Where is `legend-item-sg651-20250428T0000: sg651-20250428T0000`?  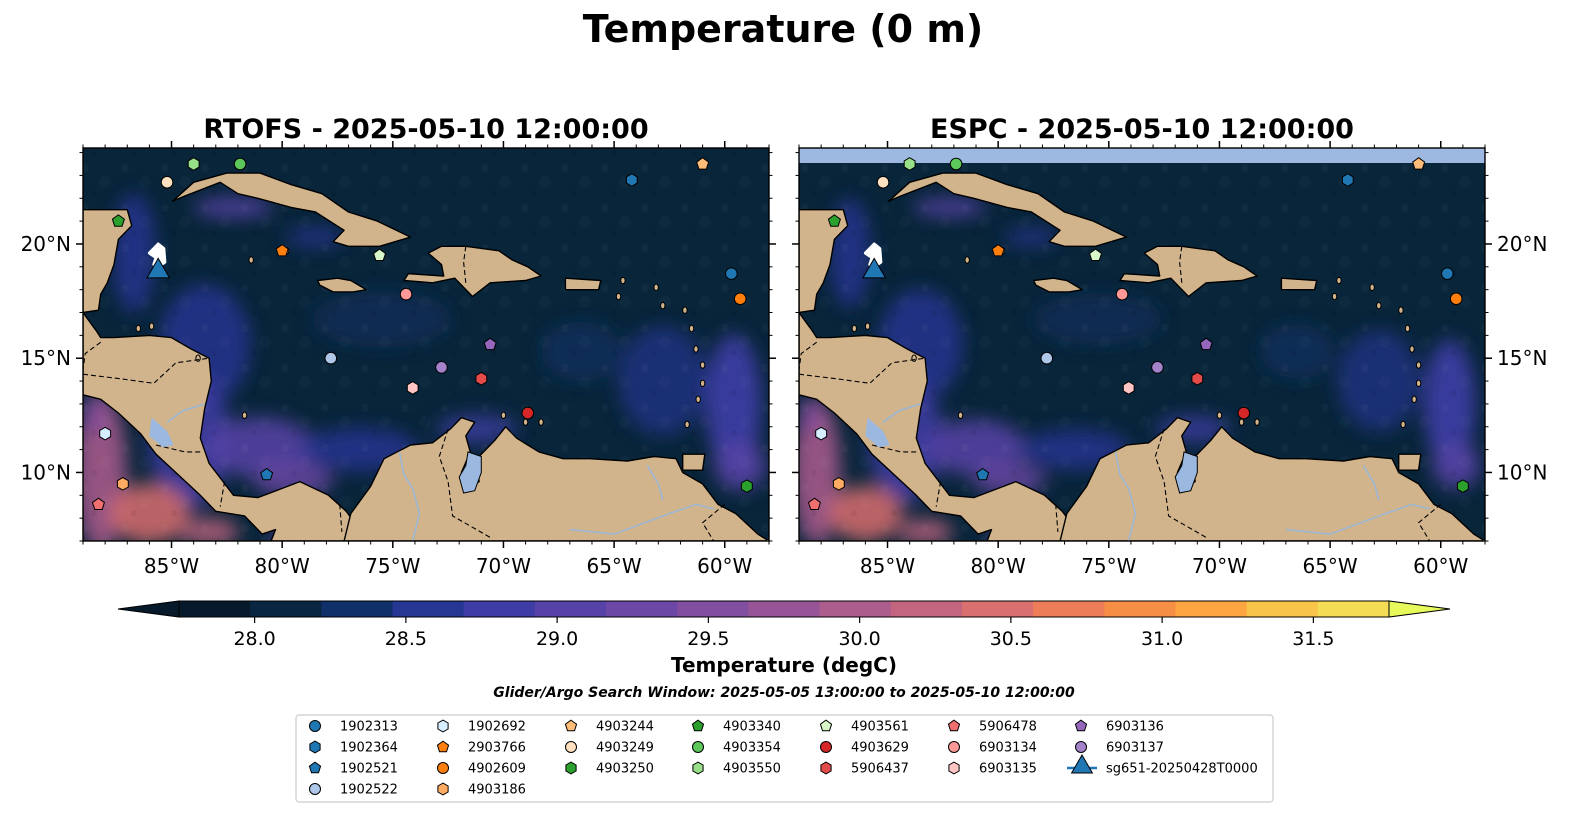
legend-item-sg651-20250428T0000: sg651-20250428T0000 is located at coordinates (1162, 765).